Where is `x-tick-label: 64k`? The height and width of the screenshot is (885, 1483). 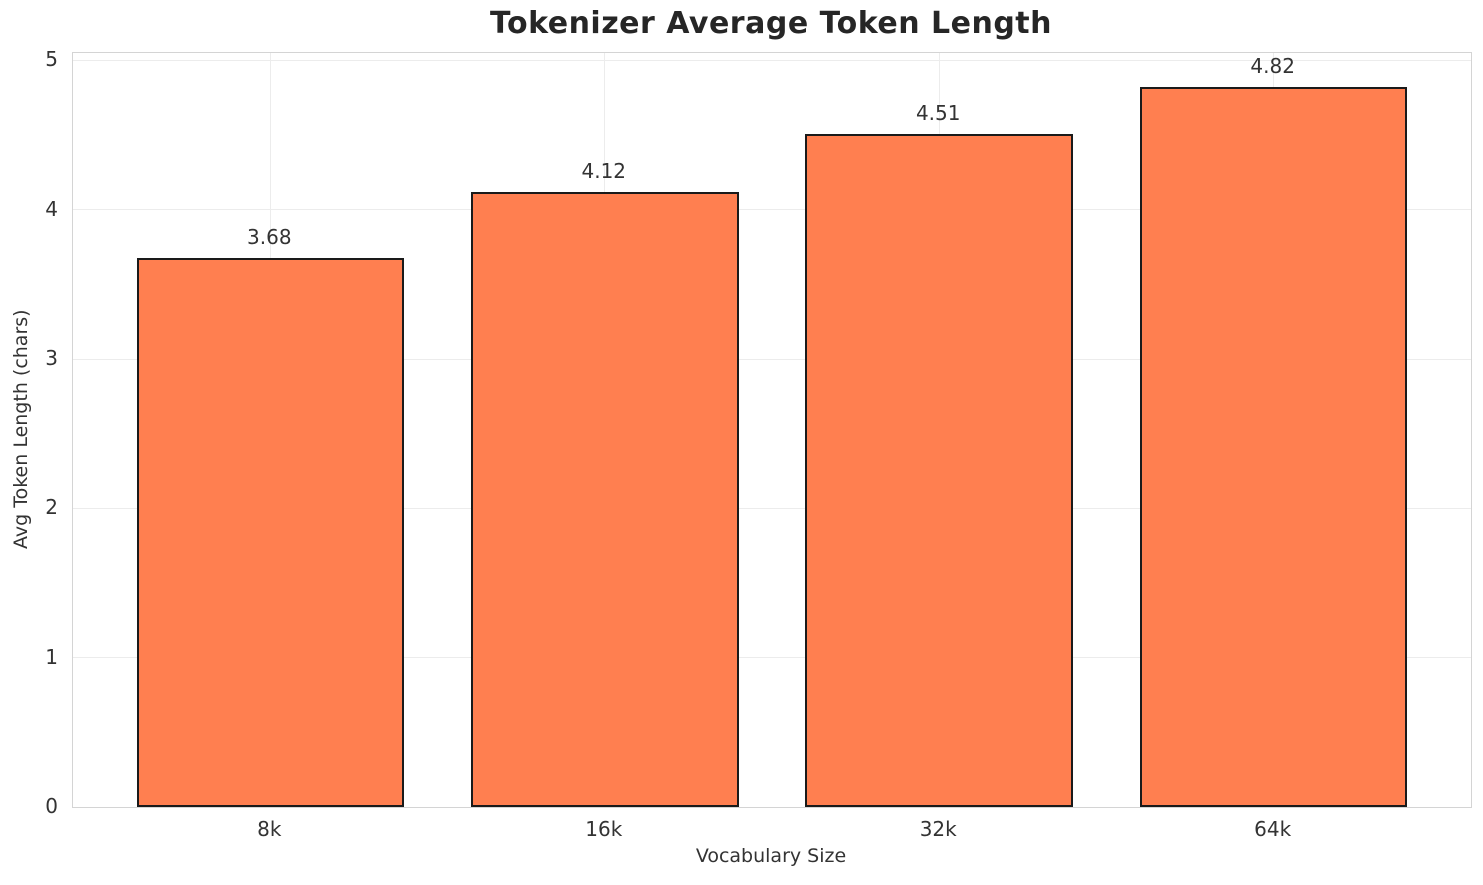
x-tick-label: 64k is located at coordinates (1273, 829).